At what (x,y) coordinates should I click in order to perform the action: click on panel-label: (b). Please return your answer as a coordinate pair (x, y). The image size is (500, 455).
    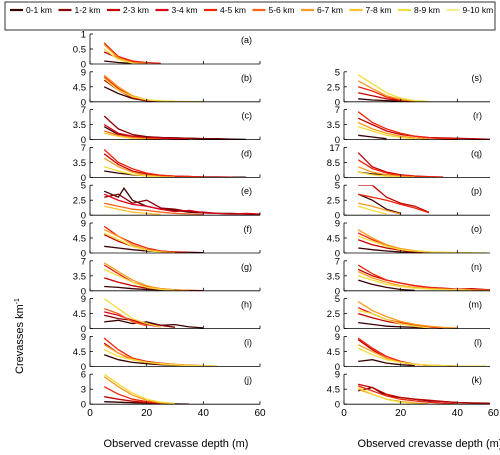
    Looking at the image, I should click on (246, 78).